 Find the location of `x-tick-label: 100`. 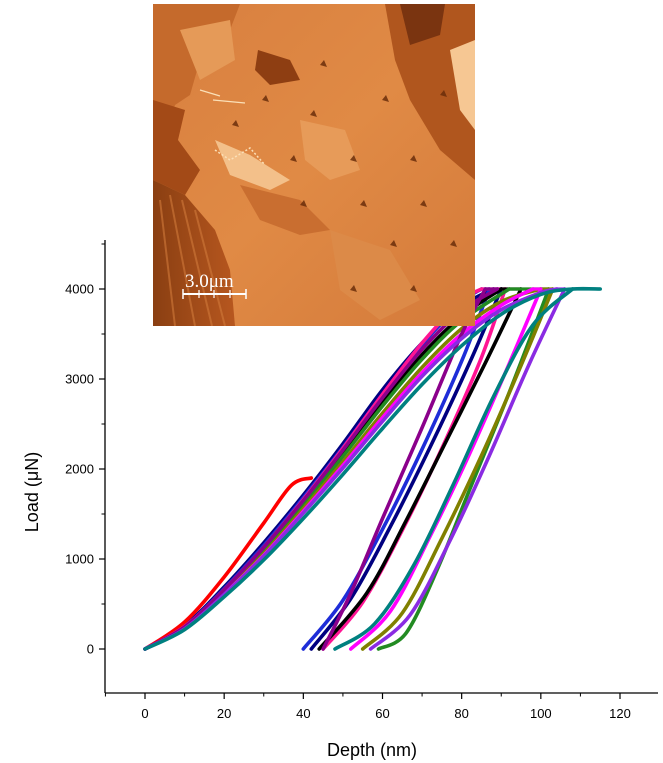

x-tick-label: 100 is located at coordinates (541, 713).